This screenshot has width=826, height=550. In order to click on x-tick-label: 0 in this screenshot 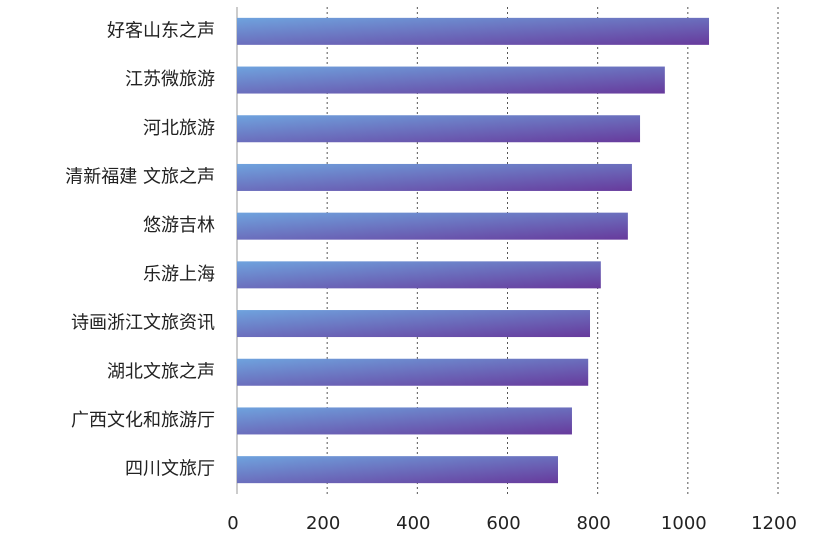, I will do `click(232, 523)`.